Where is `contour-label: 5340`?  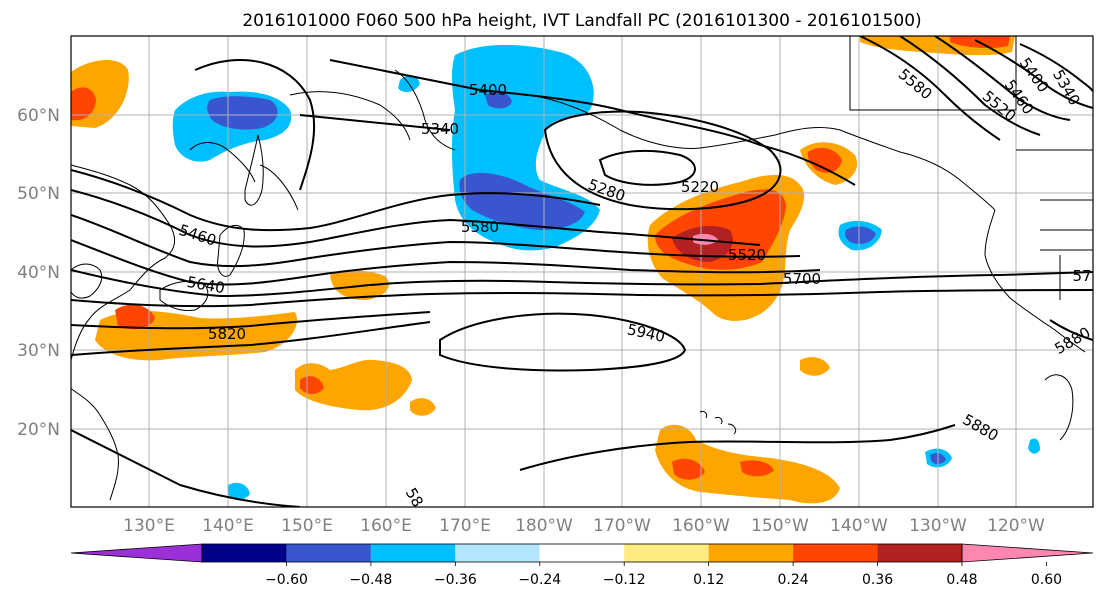 contour-label: 5340 is located at coordinates (440, 129).